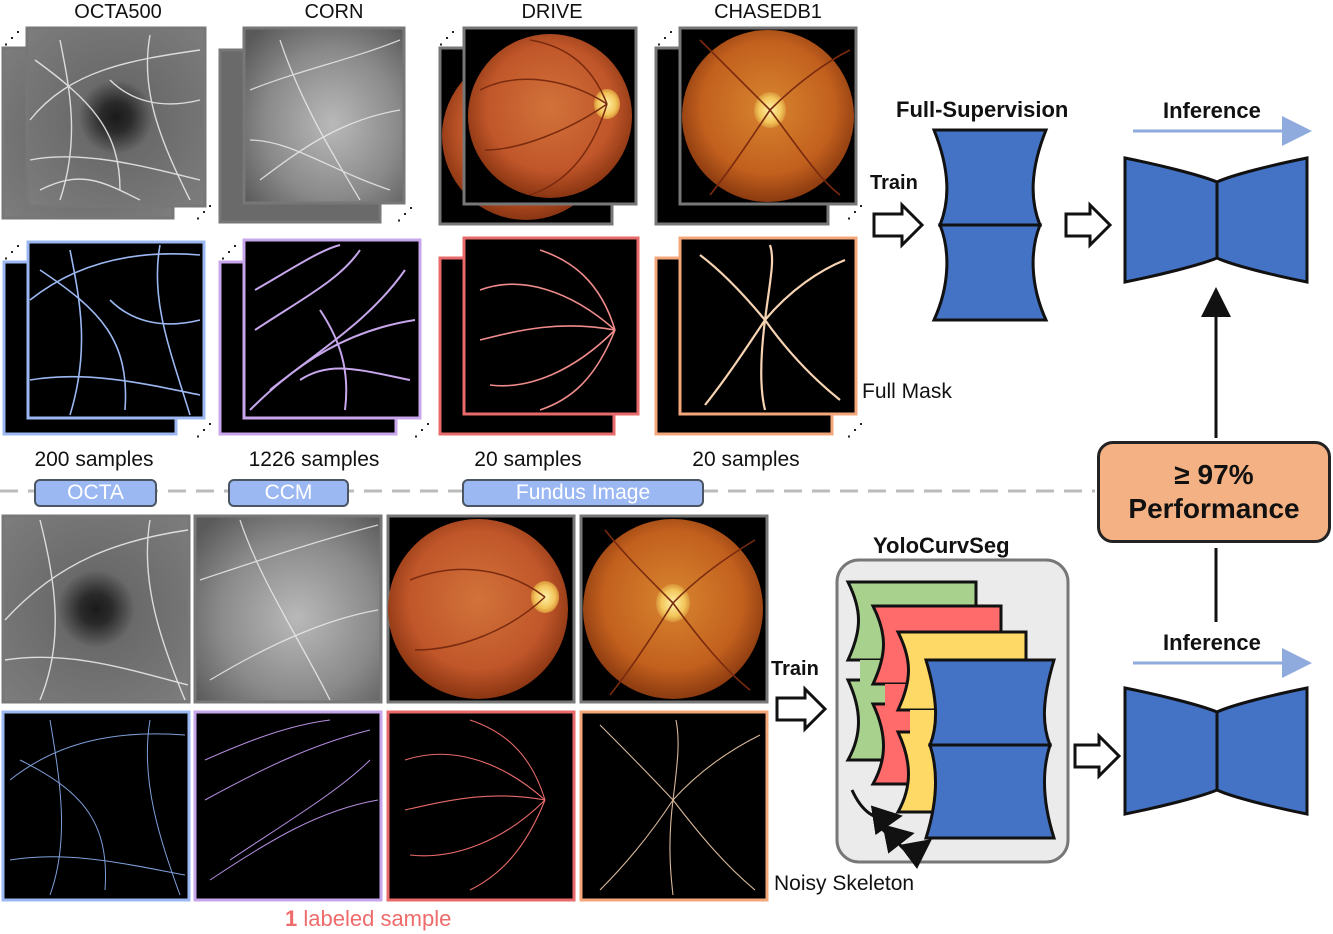 The width and height of the screenshot is (1333, 934). Describe the element at coordinates (288, 806) in the screenshot. I see `ccm-skeleton` at that location.